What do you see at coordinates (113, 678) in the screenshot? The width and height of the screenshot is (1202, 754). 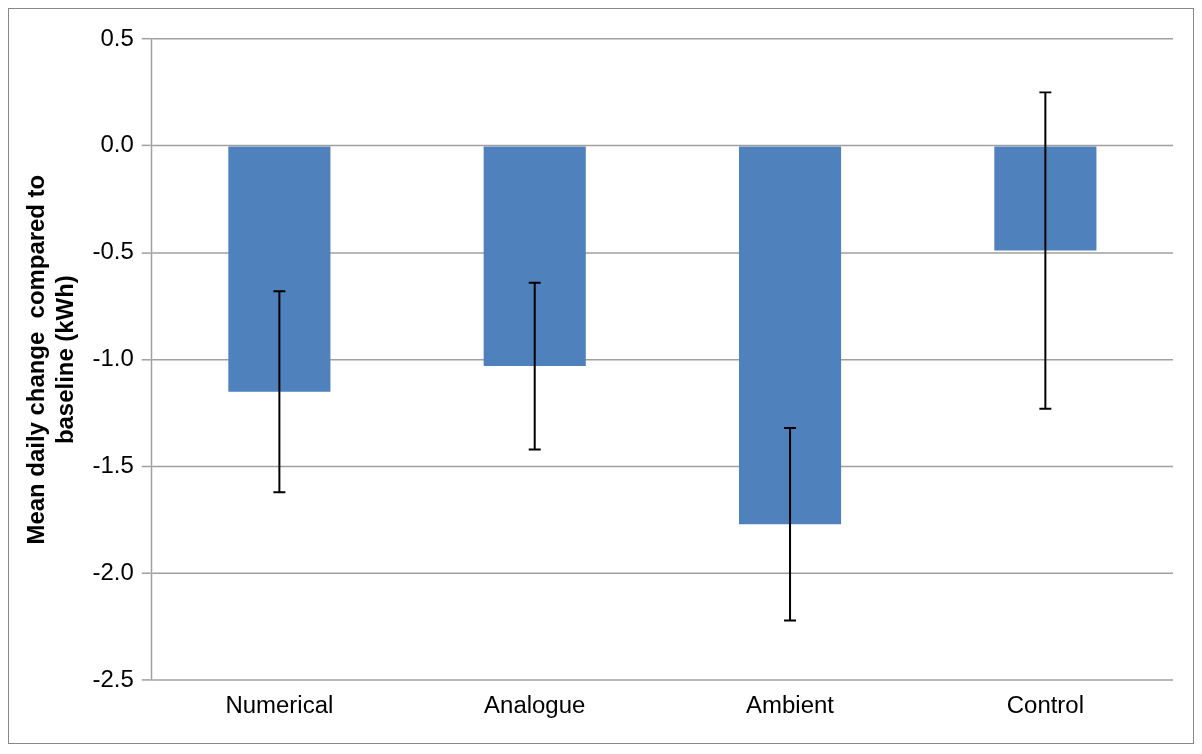 I see `y-tick-label: -2.5` at bounding box center [113, 678].